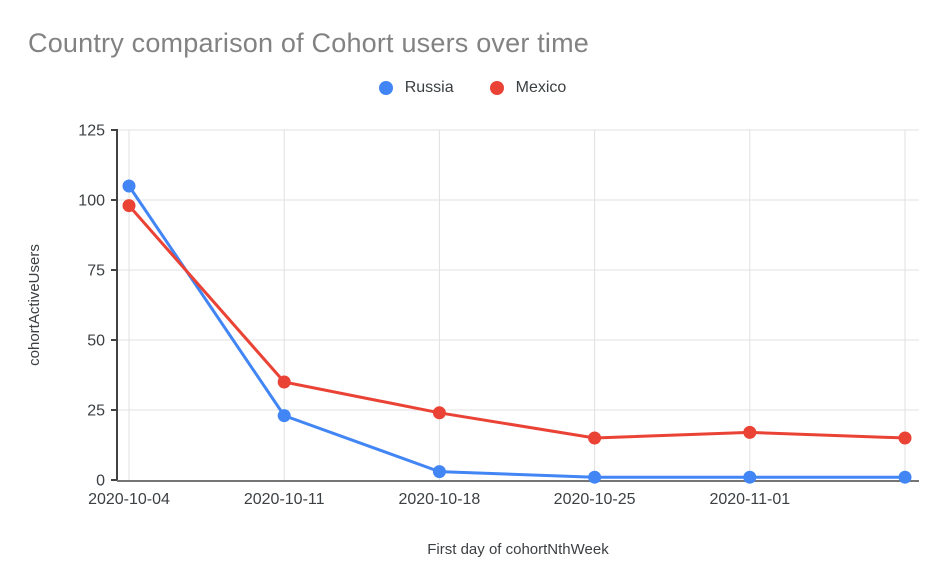  I want to click on x-axis-title: First day of cohortNthWeek, so click(518, 549).